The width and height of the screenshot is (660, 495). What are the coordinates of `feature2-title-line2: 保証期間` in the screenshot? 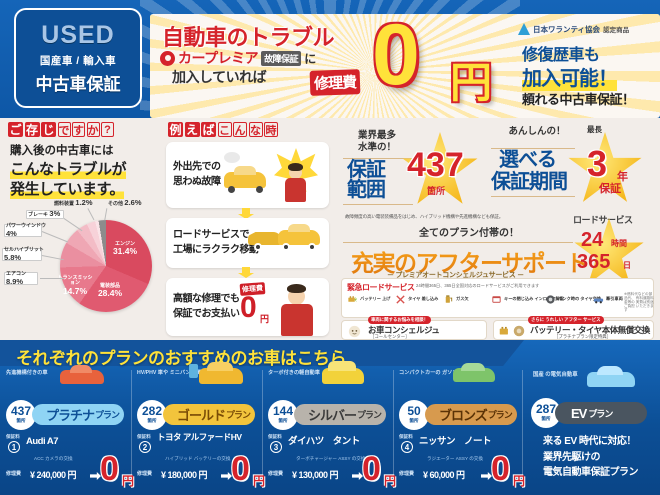 It's located at (529, 182).